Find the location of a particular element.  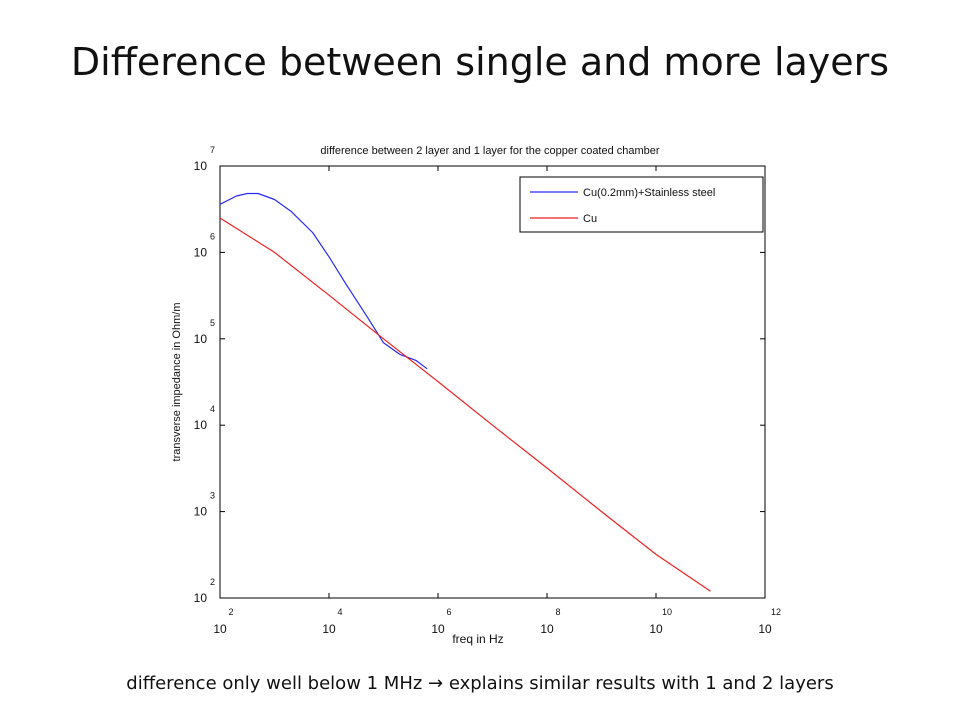

y-tick-exponent: 4 is located at coordinates (212, 409).